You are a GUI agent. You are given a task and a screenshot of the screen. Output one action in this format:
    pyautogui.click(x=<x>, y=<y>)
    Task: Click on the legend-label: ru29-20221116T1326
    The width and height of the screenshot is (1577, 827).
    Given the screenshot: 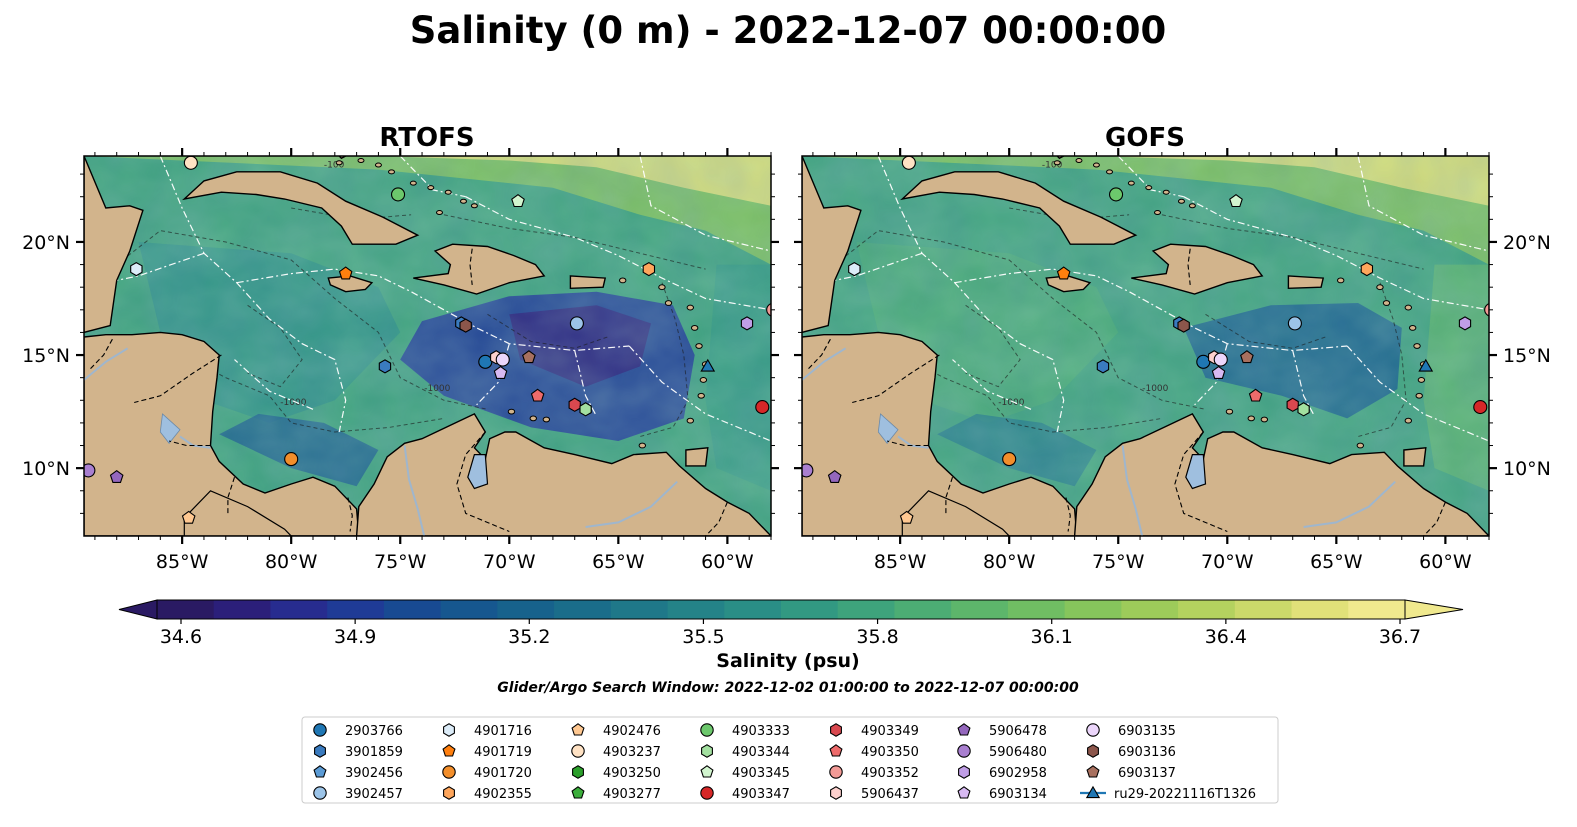 What is the action you would take?
    pyautogui.click(x=1185, y=794)
    